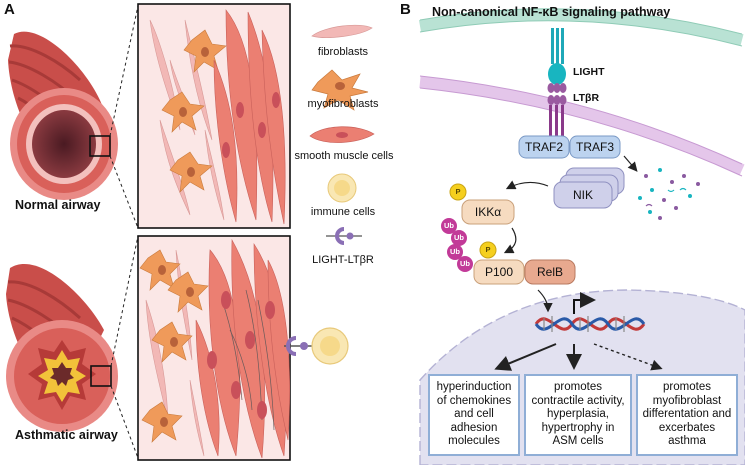 This screenshot has height=465, width=745. I want to click on relb-label: RelB, so click(549, 272).